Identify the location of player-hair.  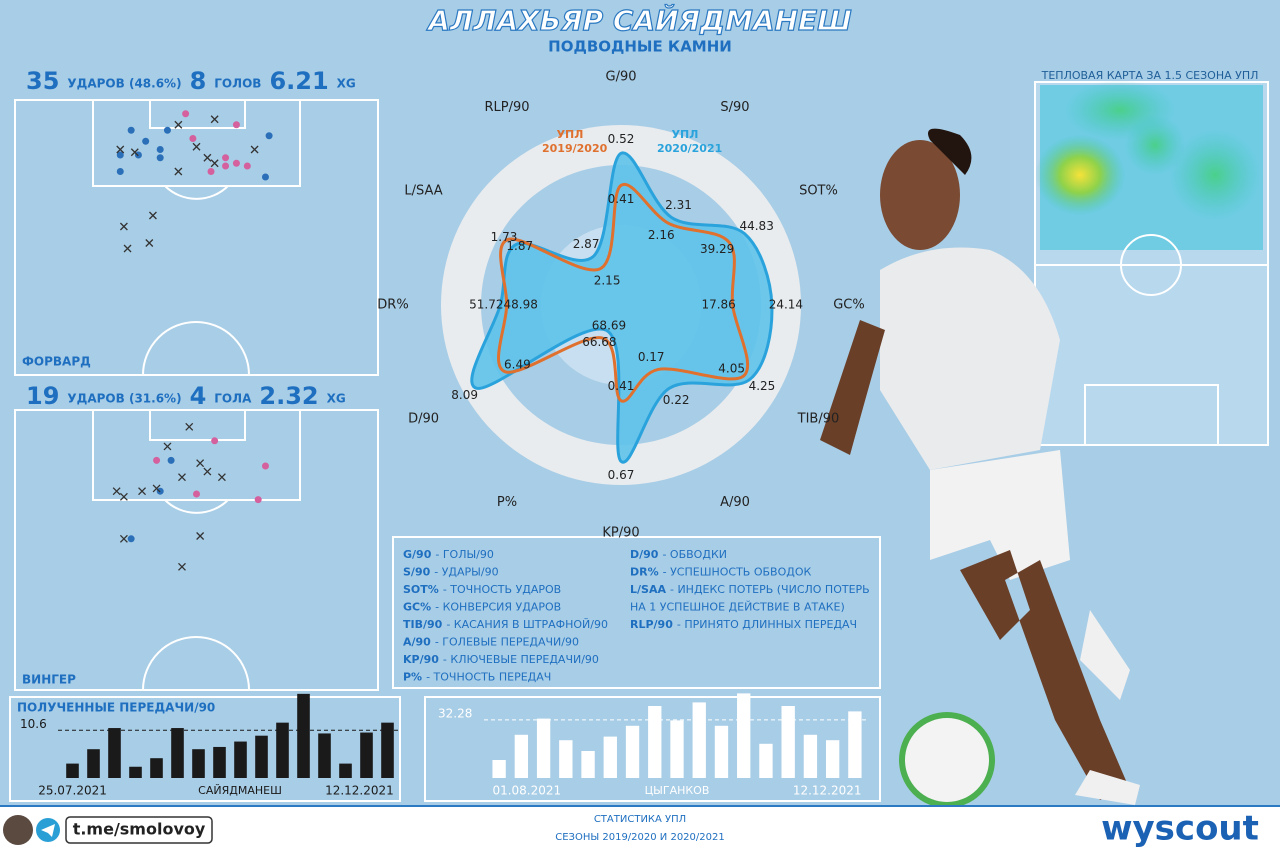
(950, 151).